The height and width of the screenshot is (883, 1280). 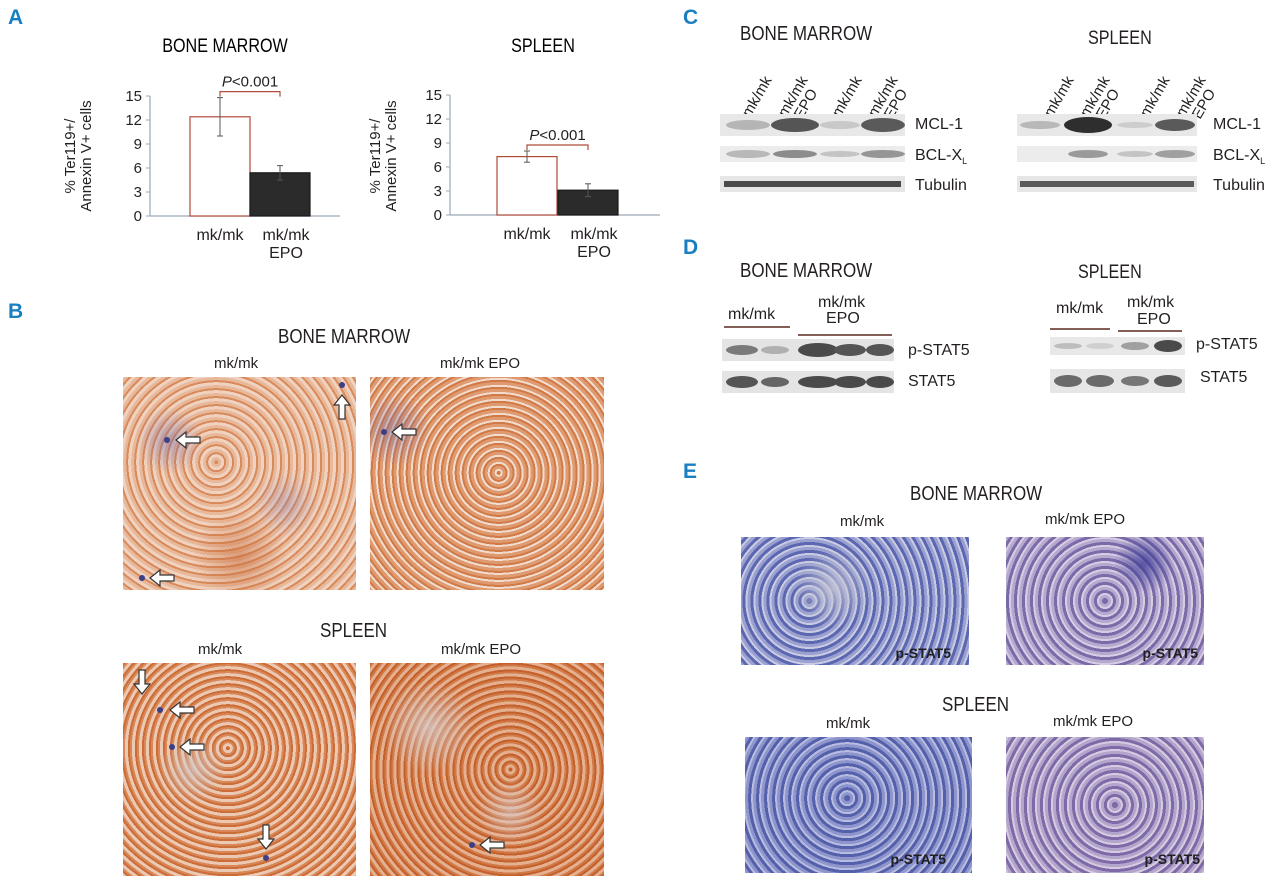 I want to click on b-bm-col-left-label: mk/mk, so click(x=236, y=363).